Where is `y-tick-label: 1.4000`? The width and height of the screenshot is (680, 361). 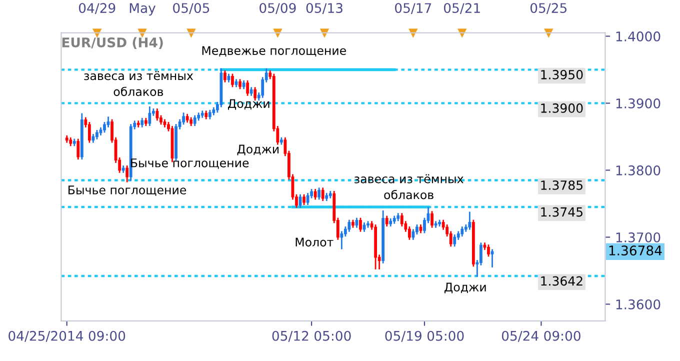
y-tick-label: 1.4000 is located at coordinates (638, 36).